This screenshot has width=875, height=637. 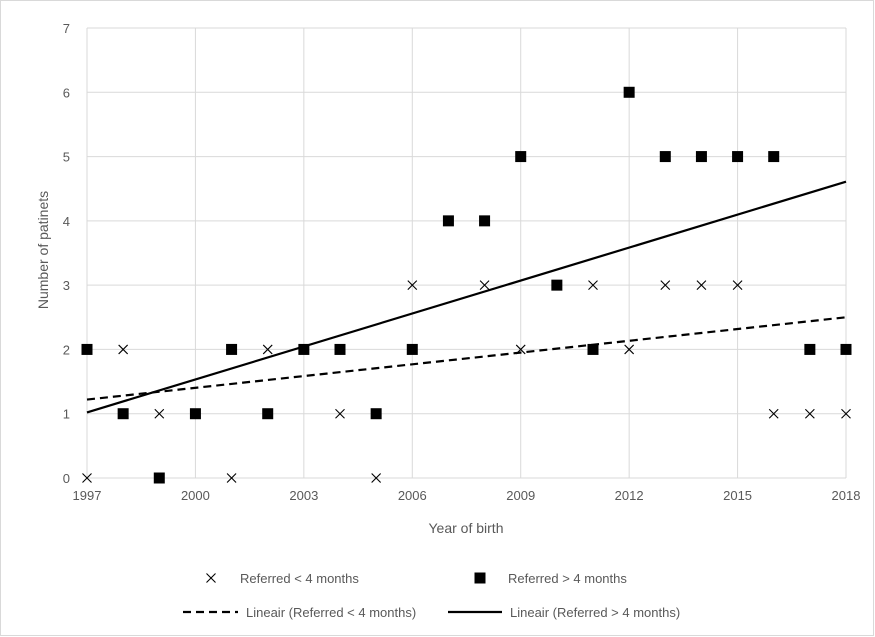 I want to click on x-tick-label: 2012, so click(x=629, y=495).